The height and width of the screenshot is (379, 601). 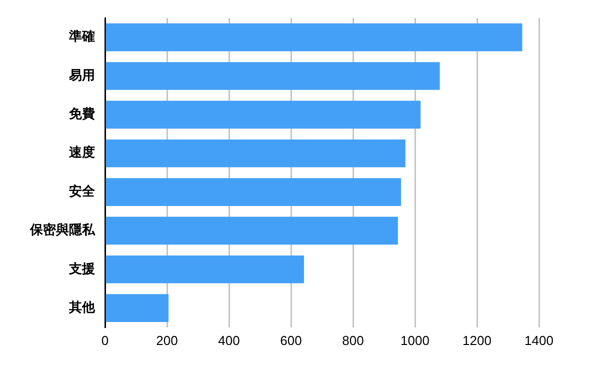 I want to click on y-tick-label: 保密與隱私, so click(x=62, y=230).